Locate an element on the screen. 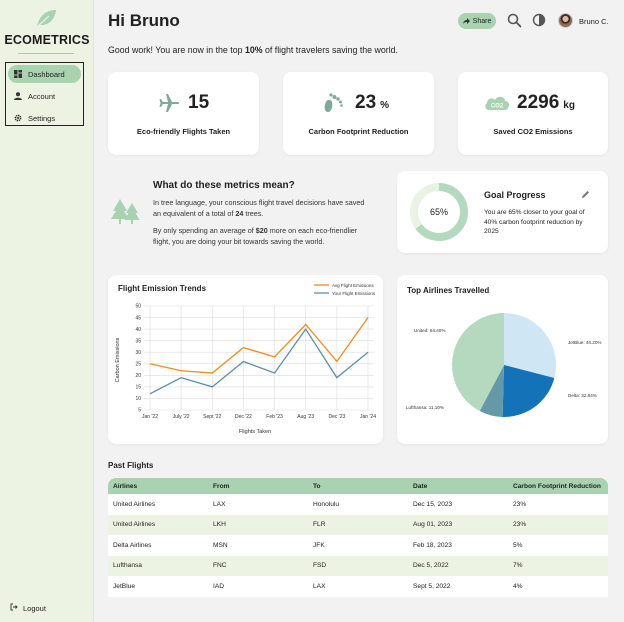 The height and width of the screenshot is (622, 624). x-tick-label: Sept '22 is located at coordinates (212, 417).